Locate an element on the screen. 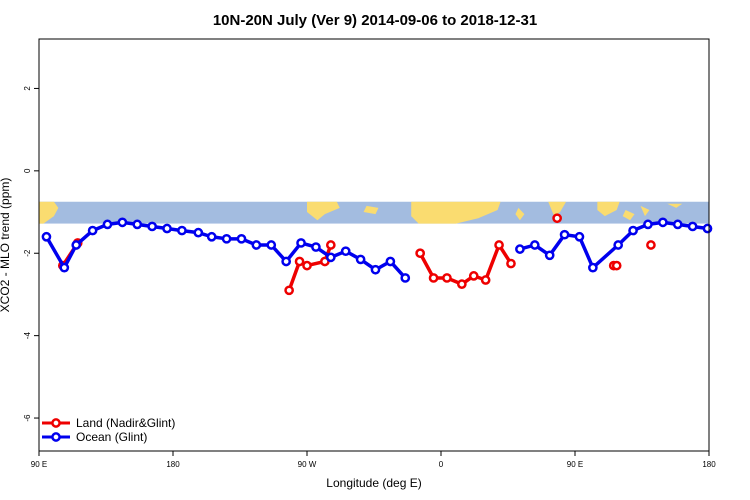 The height and width of the screenshot is (500, 750). y-tick-label: -4 is located at coordinates (27, 336).